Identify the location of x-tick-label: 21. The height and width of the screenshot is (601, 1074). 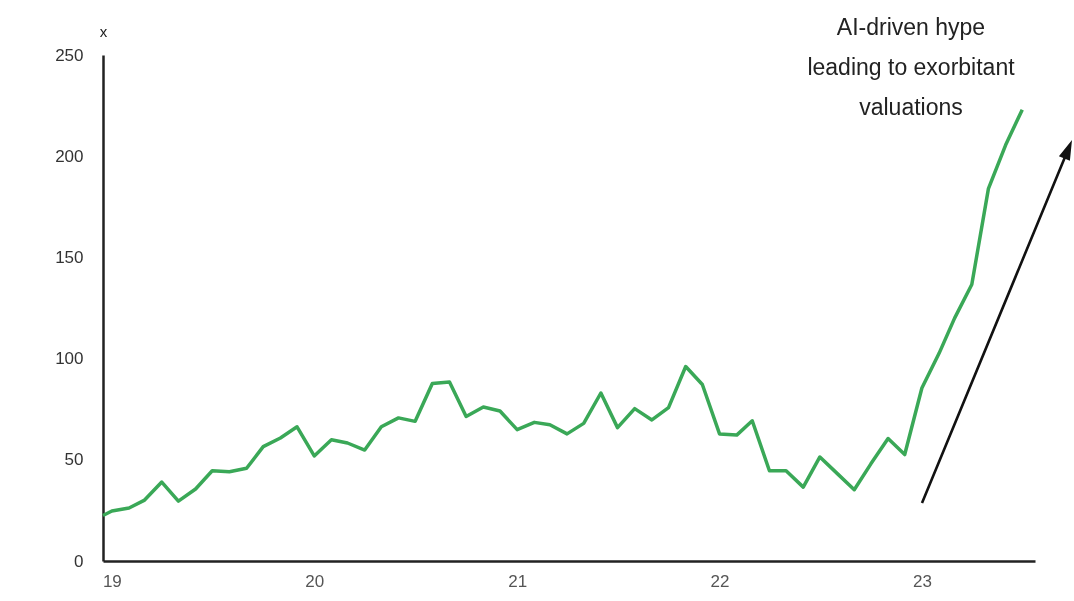
(518, 581).